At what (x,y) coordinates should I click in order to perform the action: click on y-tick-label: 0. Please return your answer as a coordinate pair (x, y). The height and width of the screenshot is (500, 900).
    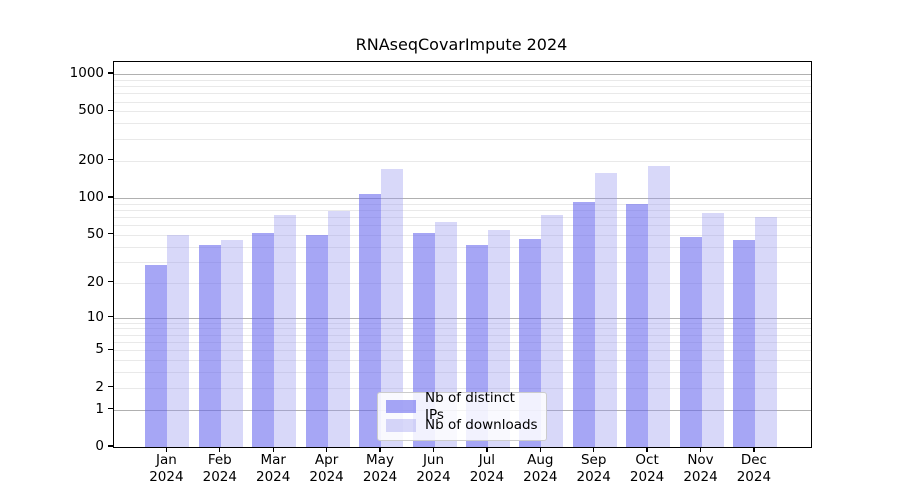
    Looking at the image, I should click on (99, 446).